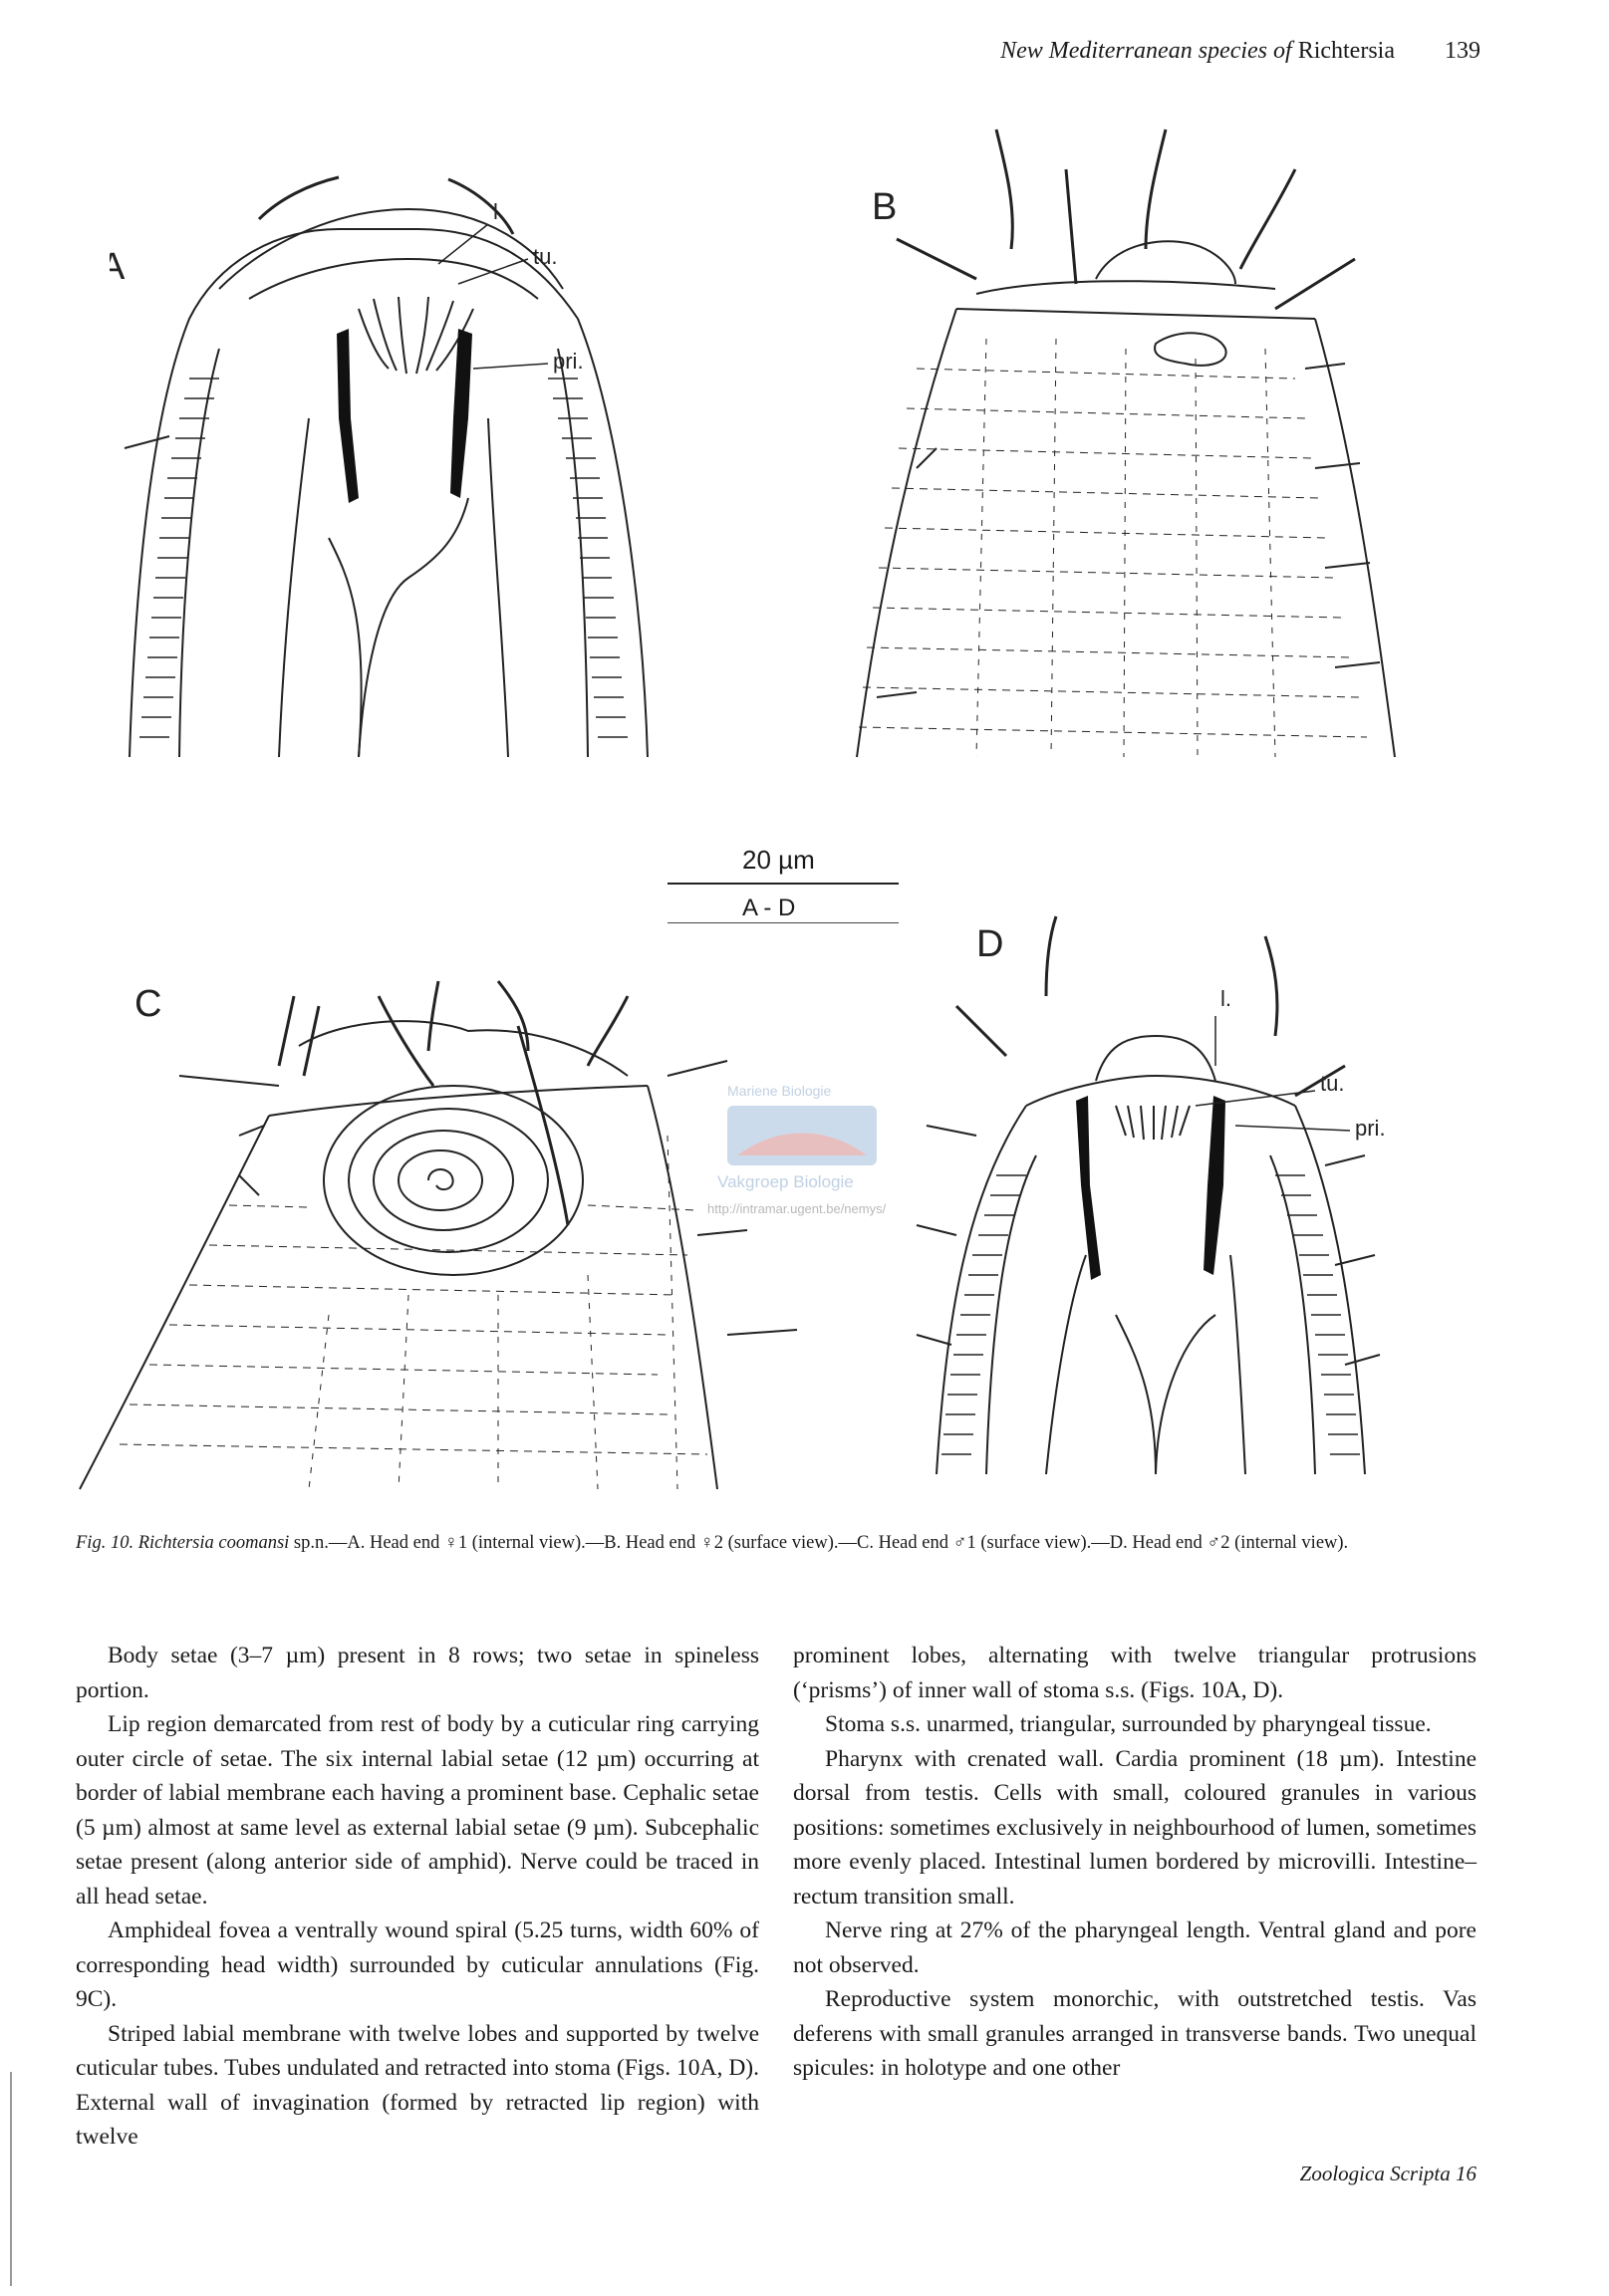  Describe the element at coordinates (783, 922) in the screenshot. I see `scale-bar-separator` at that location.